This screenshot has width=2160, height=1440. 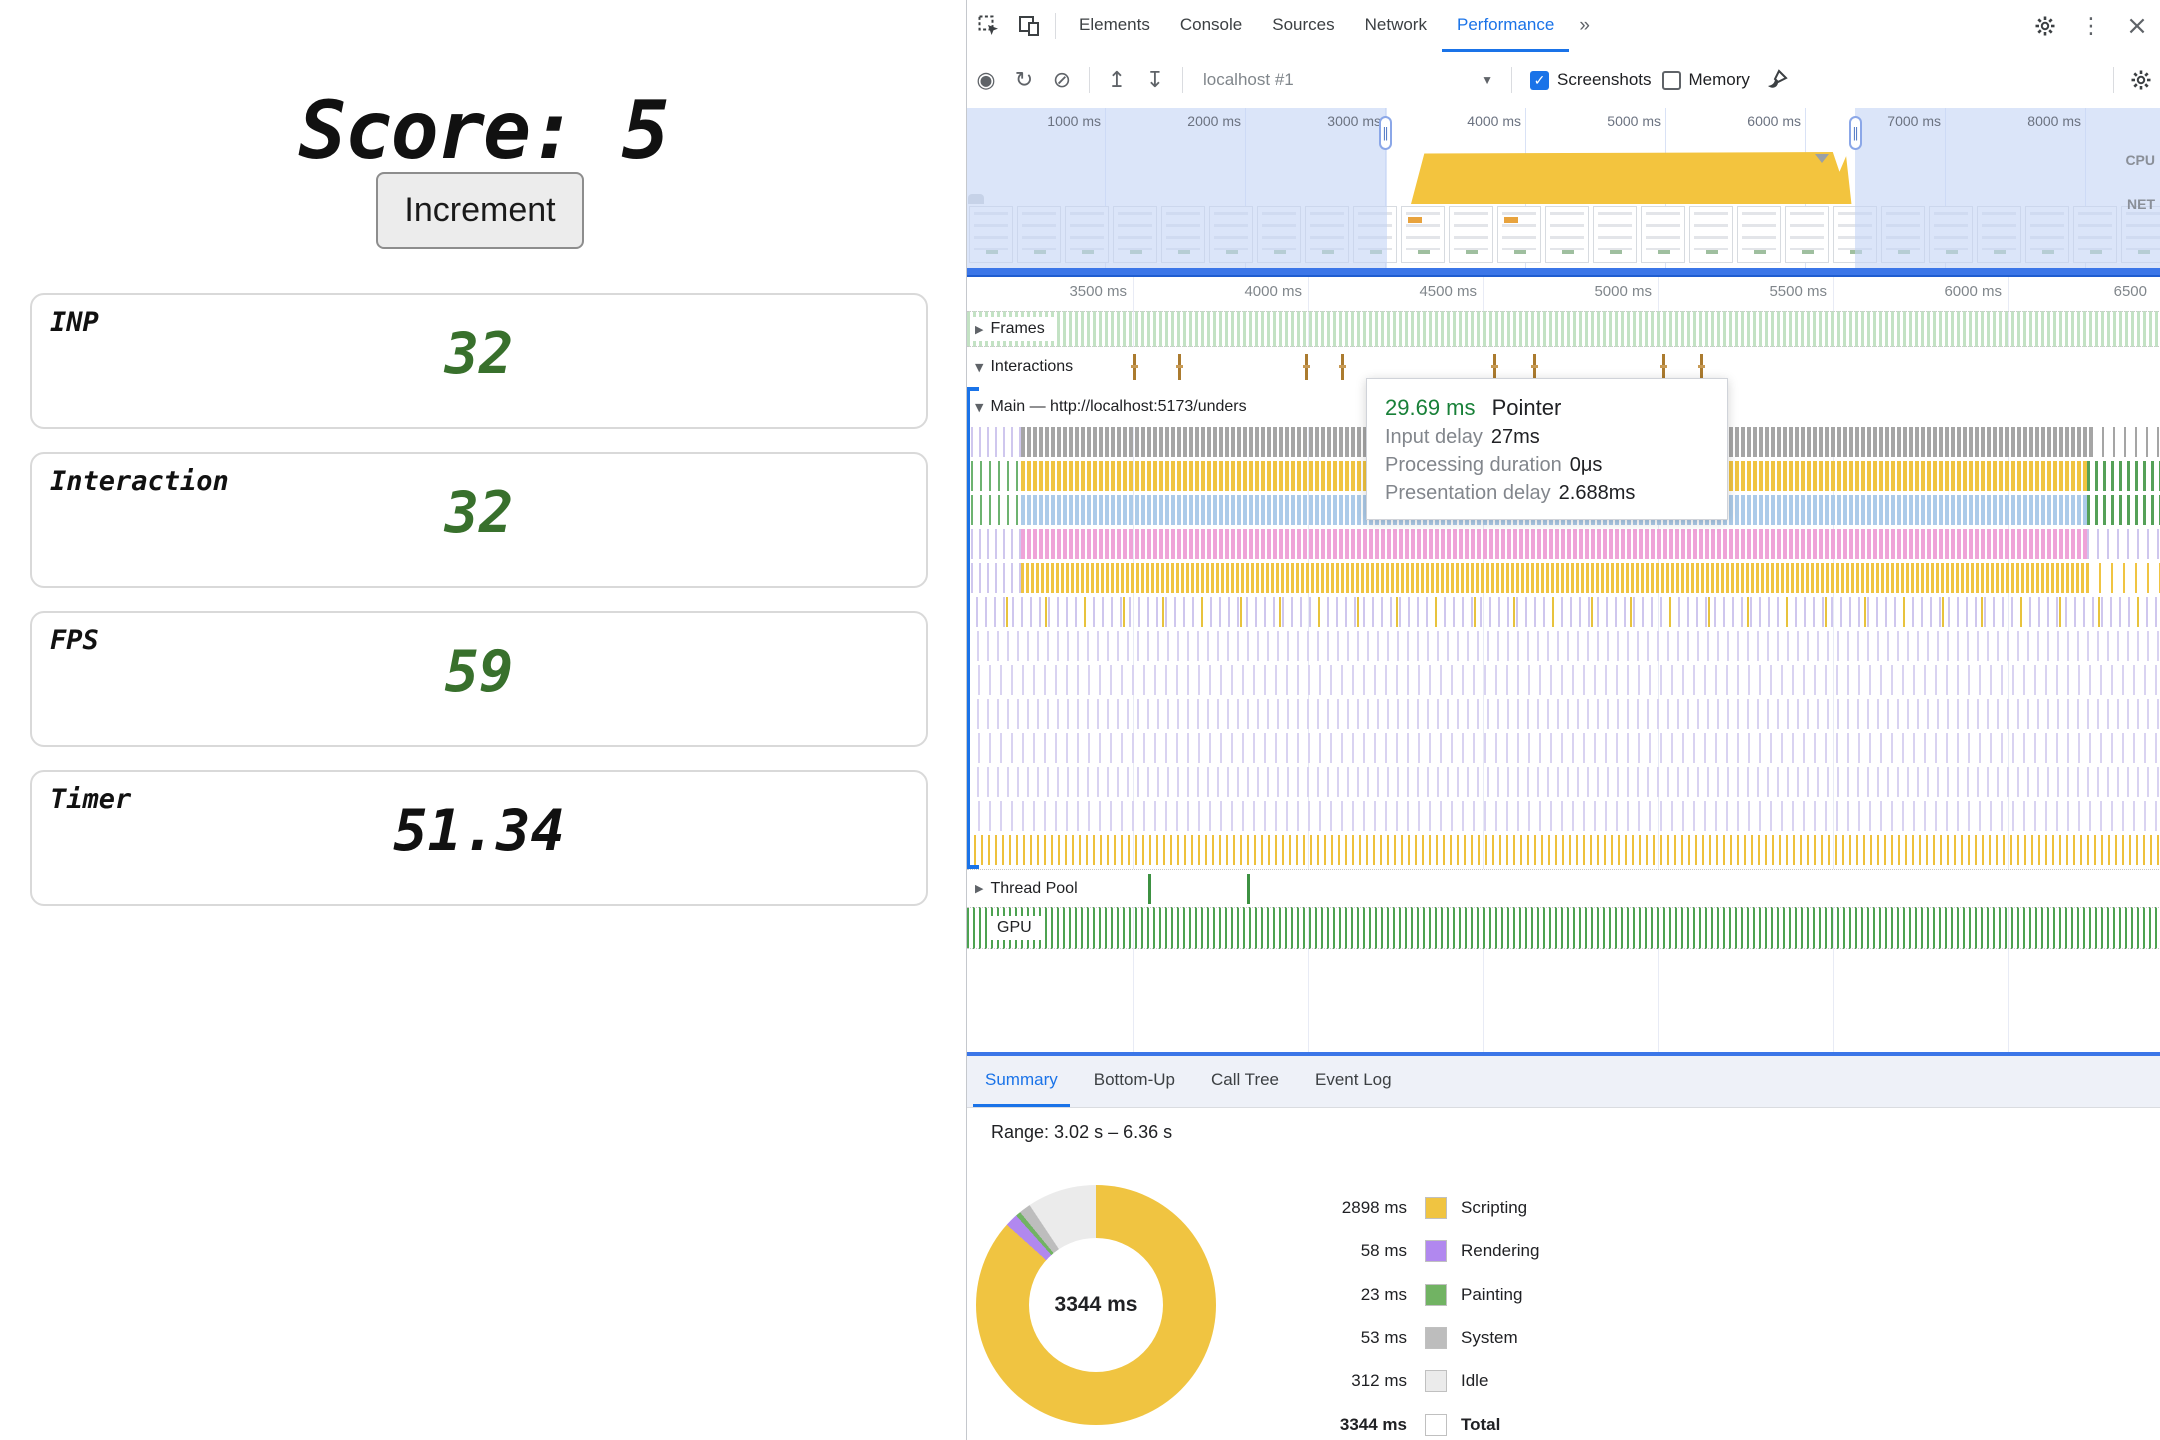 I want to click on profile-select: localhost #1 ▼, so click(x=1347, y=80).